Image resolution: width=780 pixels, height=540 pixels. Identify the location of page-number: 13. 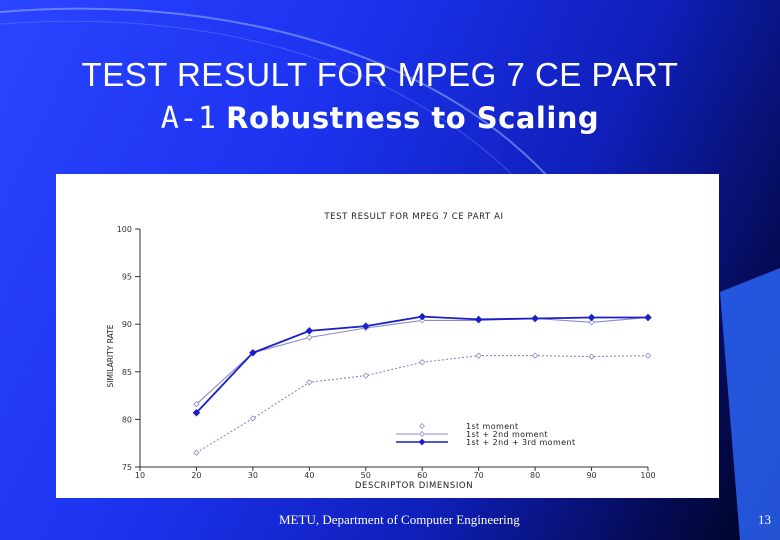
(764, 519).